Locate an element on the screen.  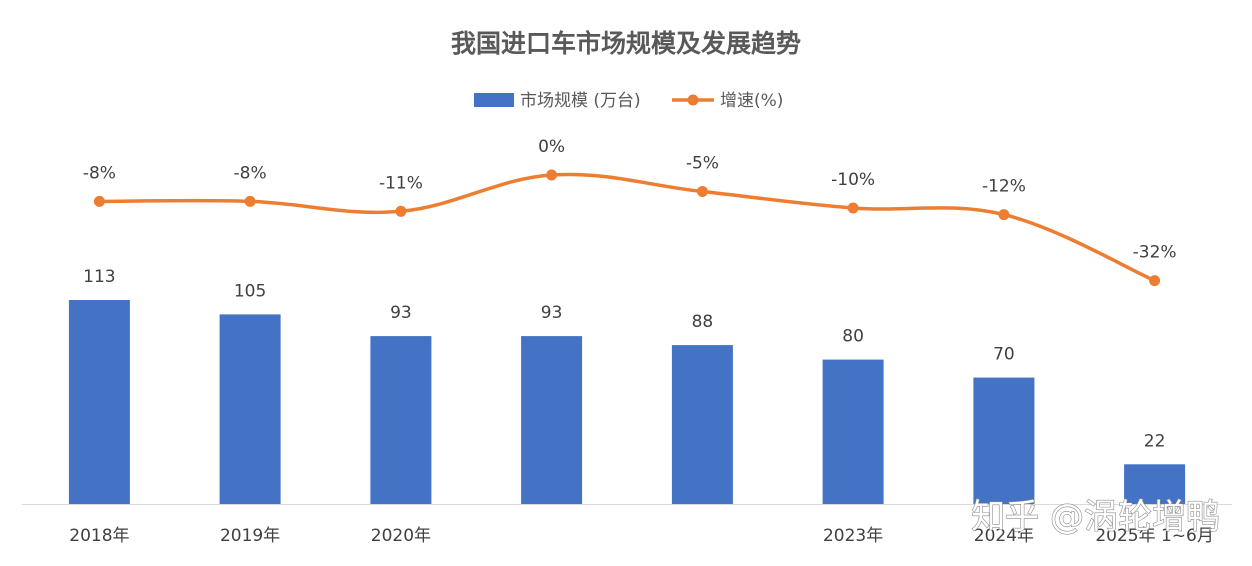
x-tick-label: 2020年 is located at coordinates (401, 536).